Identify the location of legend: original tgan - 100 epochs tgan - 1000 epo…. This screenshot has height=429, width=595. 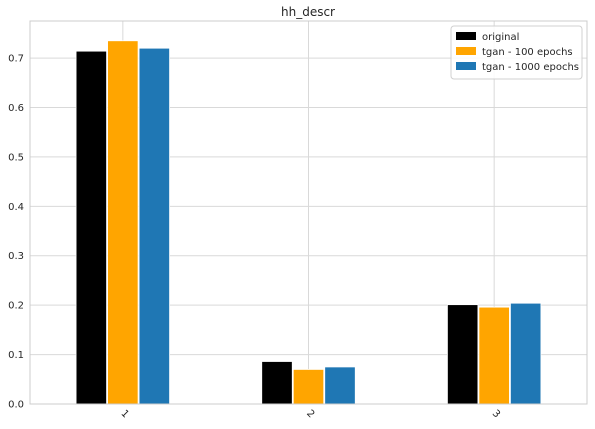
(516, 52).